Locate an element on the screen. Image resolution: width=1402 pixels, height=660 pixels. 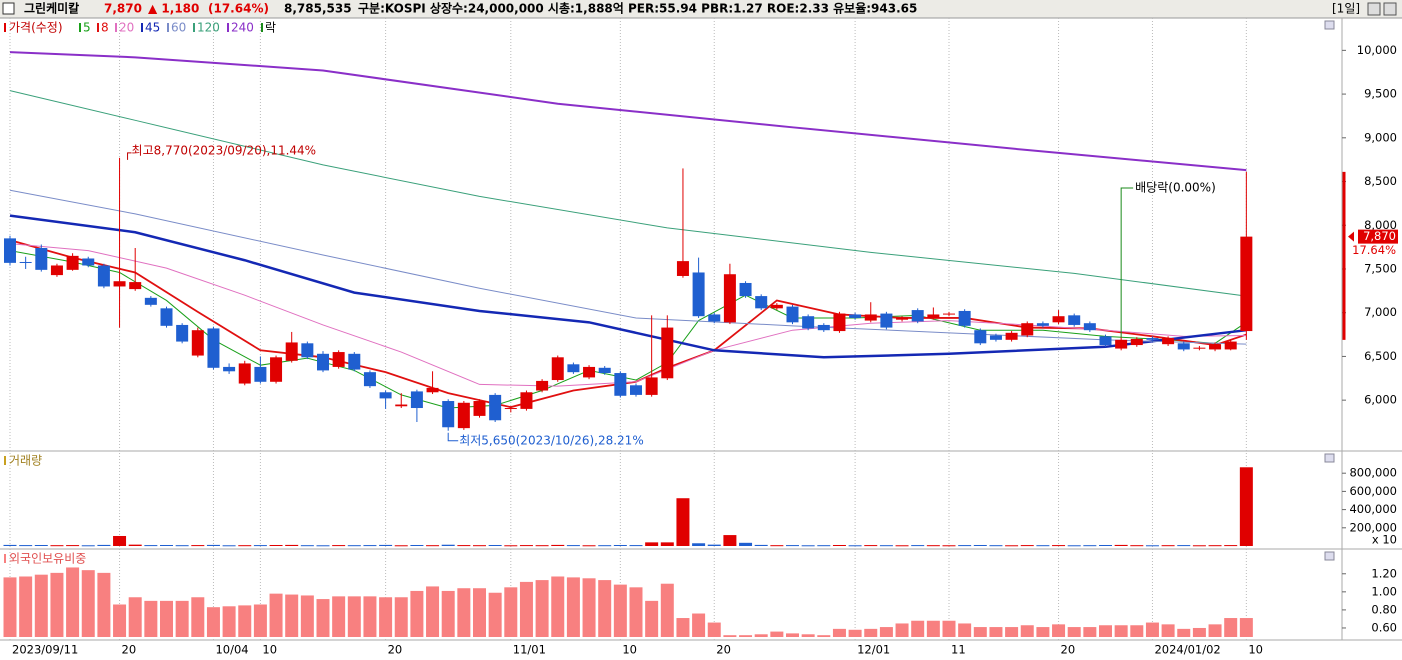
y-tick-label: 6,500 is located at coordinates (1380, 356).